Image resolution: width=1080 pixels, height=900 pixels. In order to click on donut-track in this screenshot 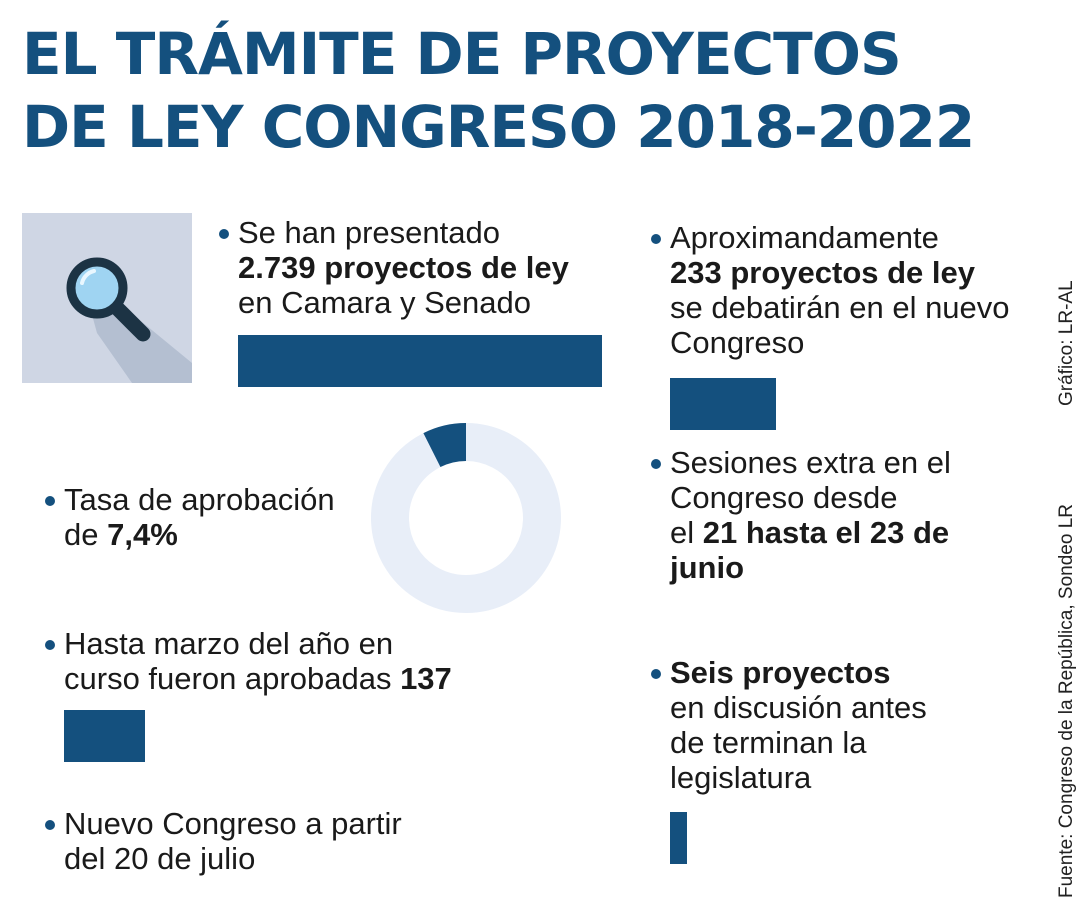, I will do `click(466, 518)`.